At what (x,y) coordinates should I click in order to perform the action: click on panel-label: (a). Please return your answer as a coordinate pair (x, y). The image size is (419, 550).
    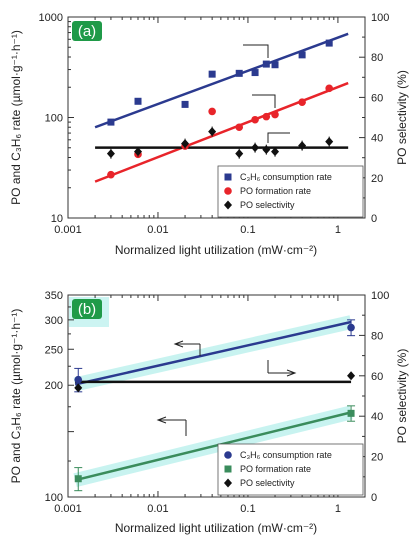
    Looking at the image, I should click on (87, 31).